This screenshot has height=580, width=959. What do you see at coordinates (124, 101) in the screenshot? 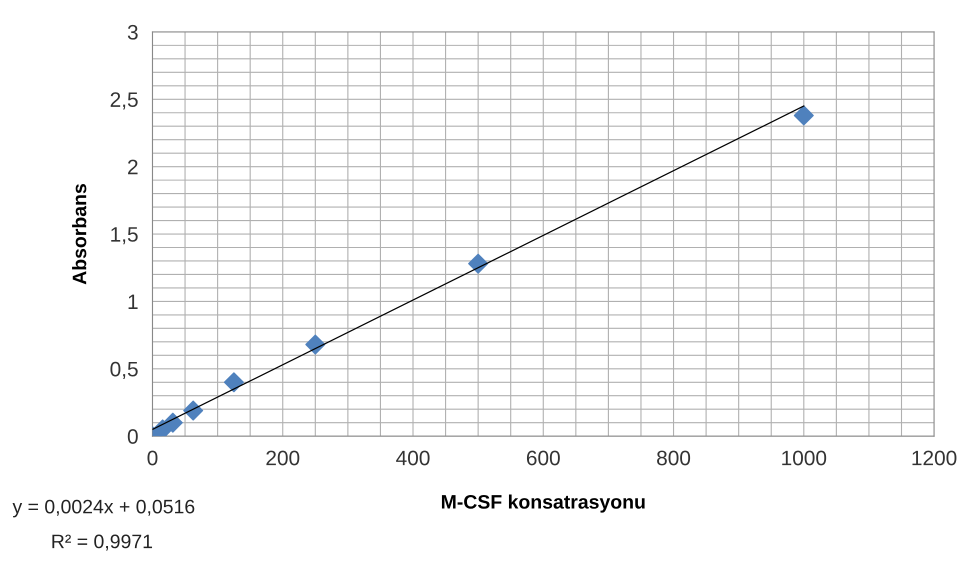
I see `y-tick-label: 2,5` at bounding box center [124, 101].